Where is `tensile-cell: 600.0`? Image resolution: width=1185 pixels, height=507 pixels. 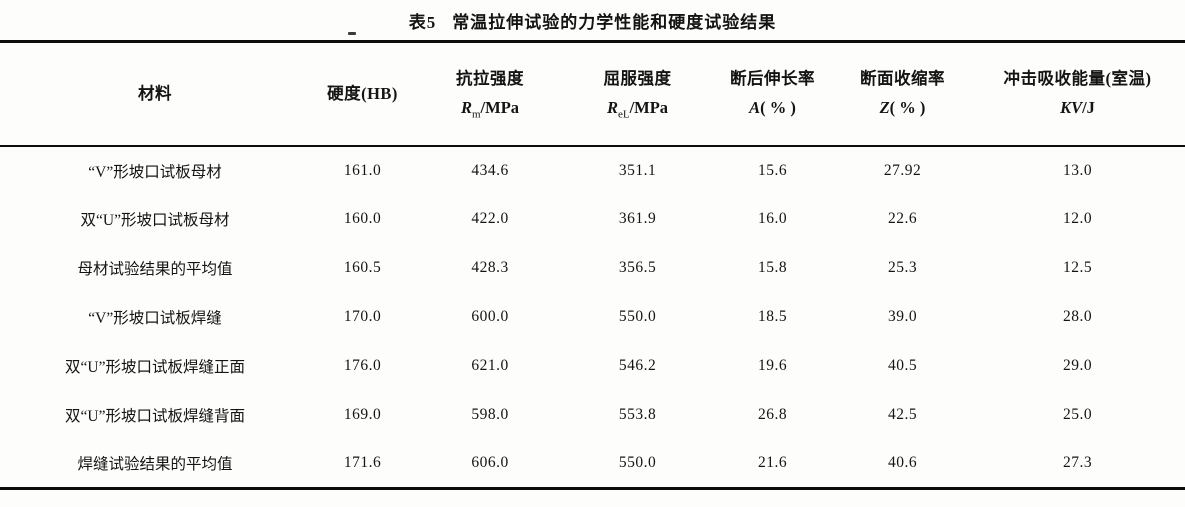
tensile-cell: 600.0 is located at coordinates (490, 316).